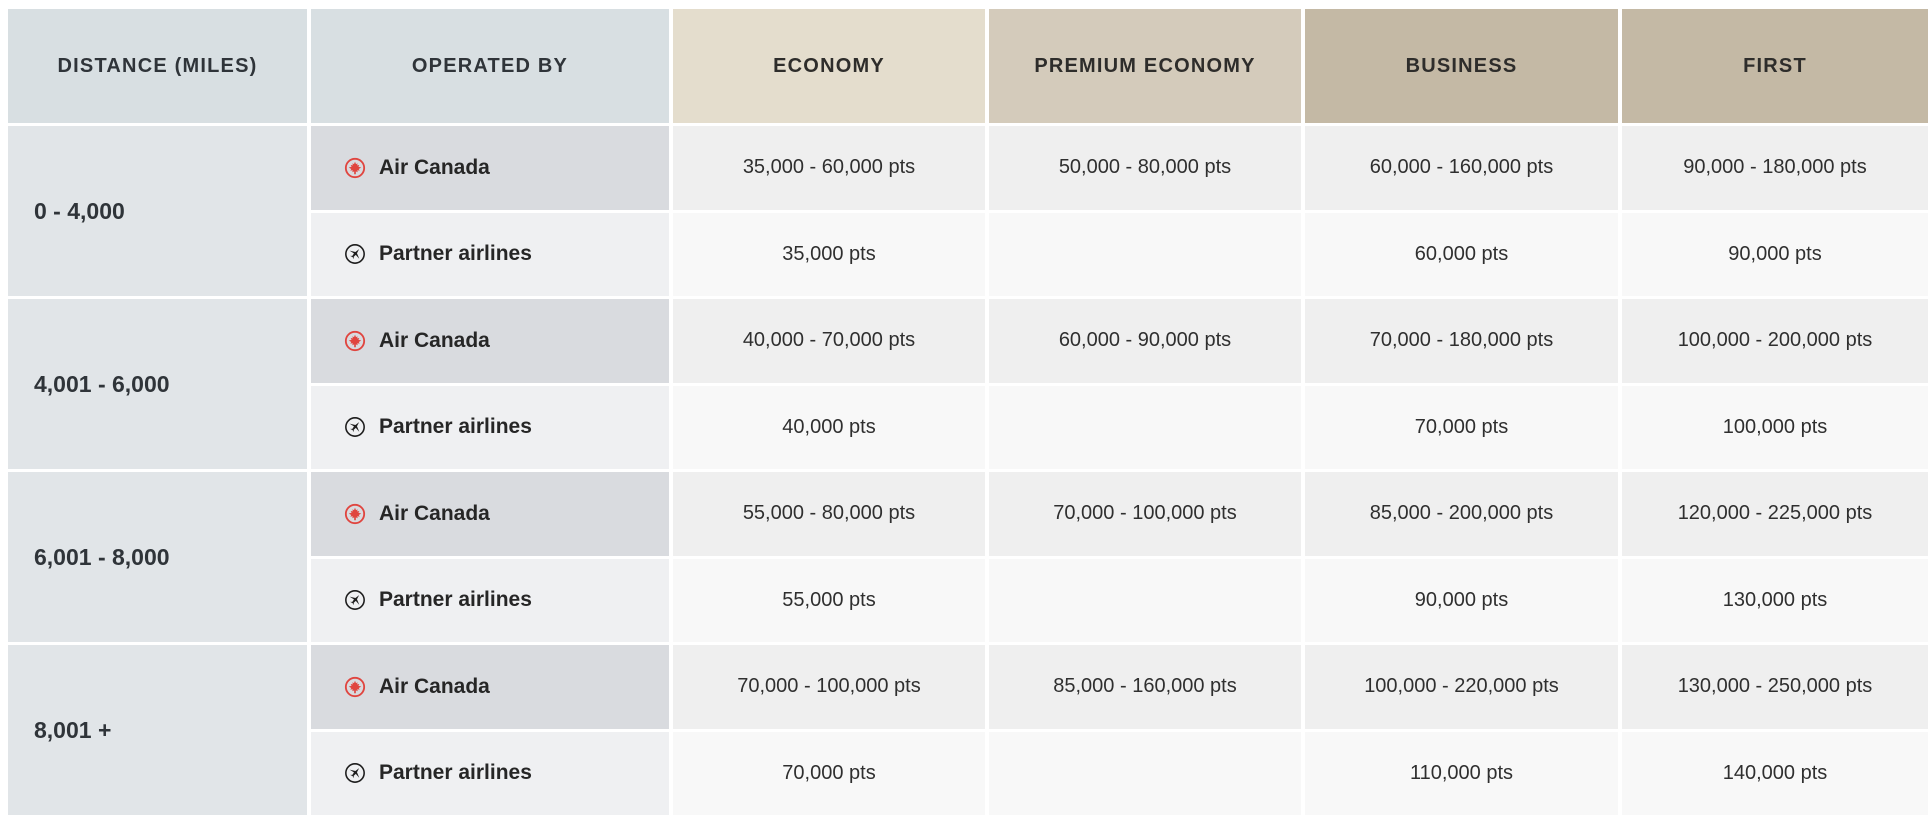 The width and height of the screenshot is (1932, 824). I want to click on distance-band: 6,001 - 8,000, so click(157, 557).